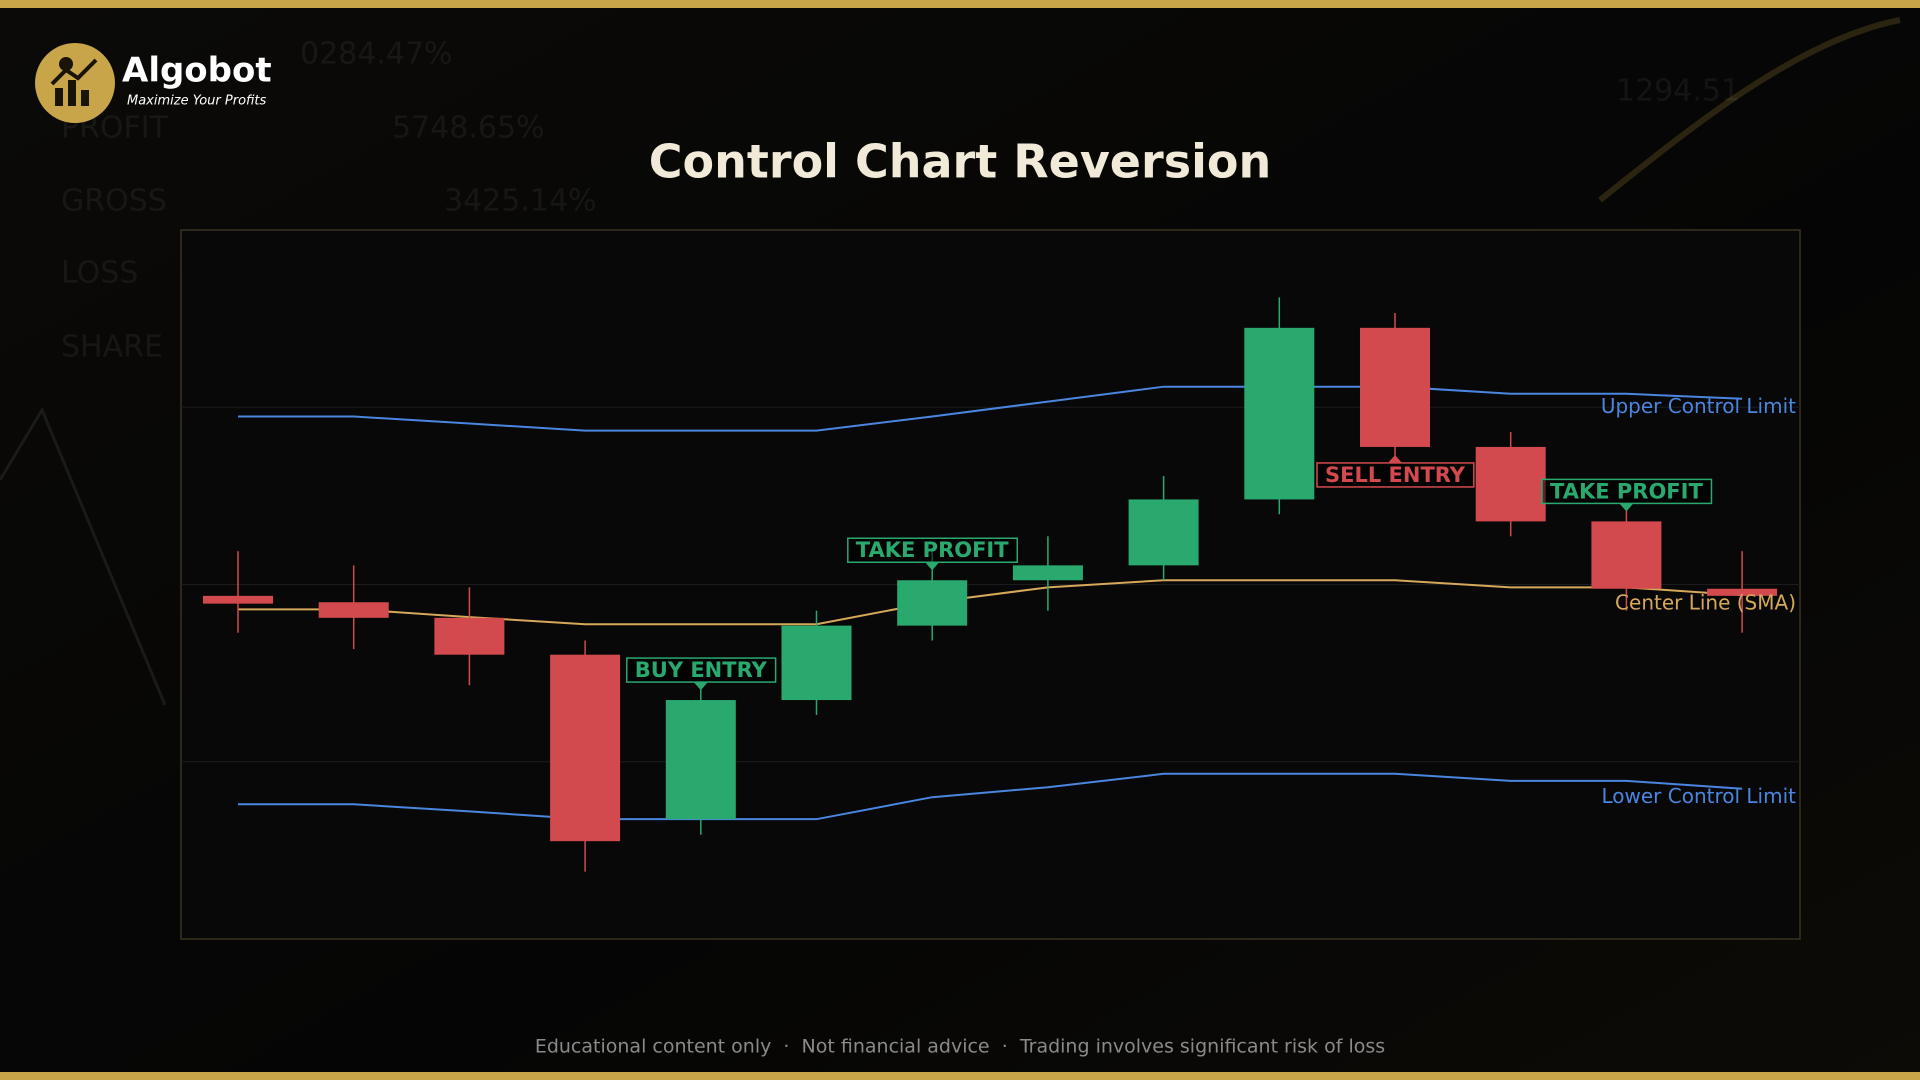 The image size is (1920, 1080). What do you see at coordinates (468, 128) in the screenshot?
I see `bg-text: 5748.65%` at bounding box center [468, 128].